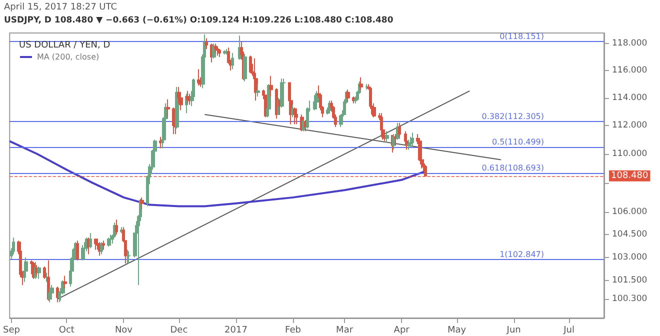  Describe the element at coordinates (124, 331) in the screenshot. I see `x-tick-label: Nov` at that location.